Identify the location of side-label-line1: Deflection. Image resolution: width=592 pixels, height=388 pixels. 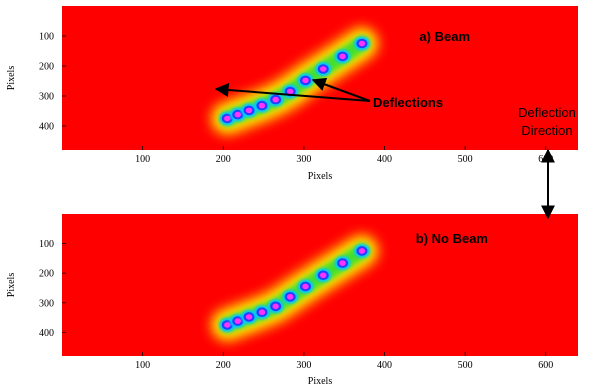
(547, 112).